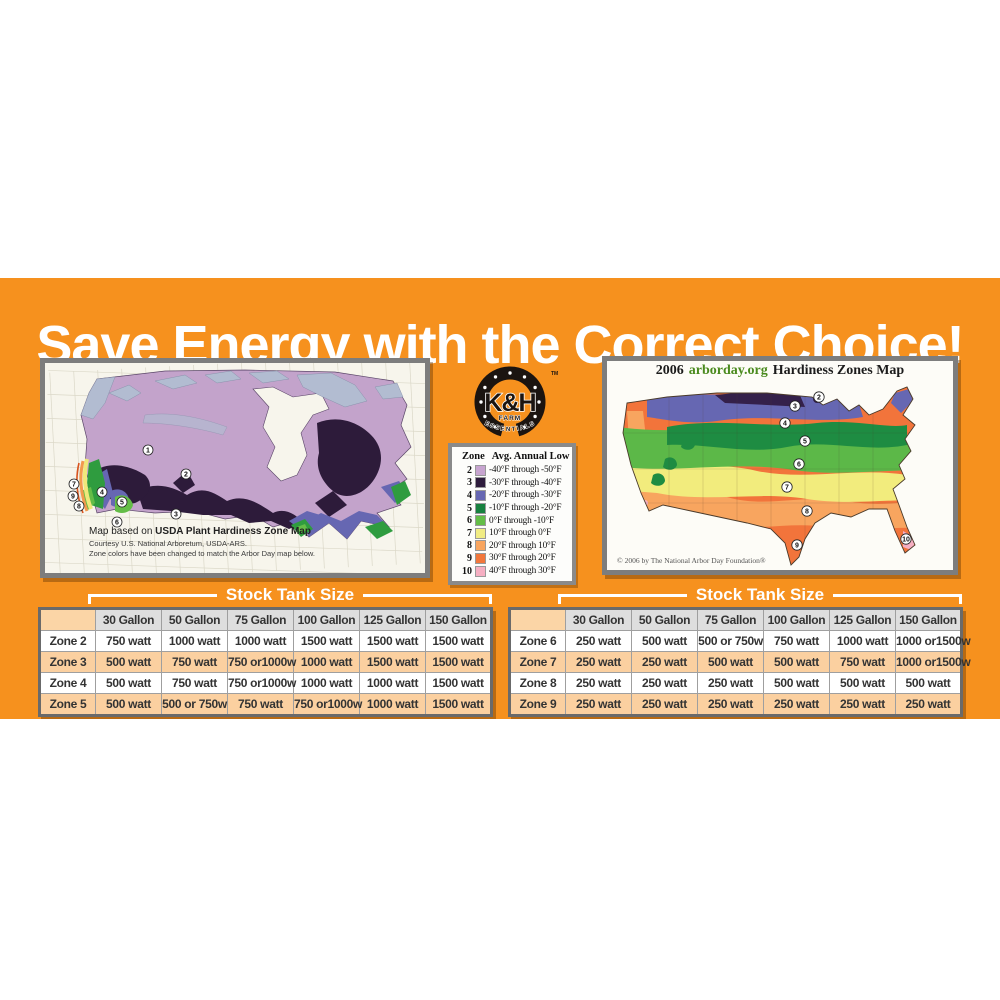  I want to click on us-map-title-year: 2006, so click(669, 370).